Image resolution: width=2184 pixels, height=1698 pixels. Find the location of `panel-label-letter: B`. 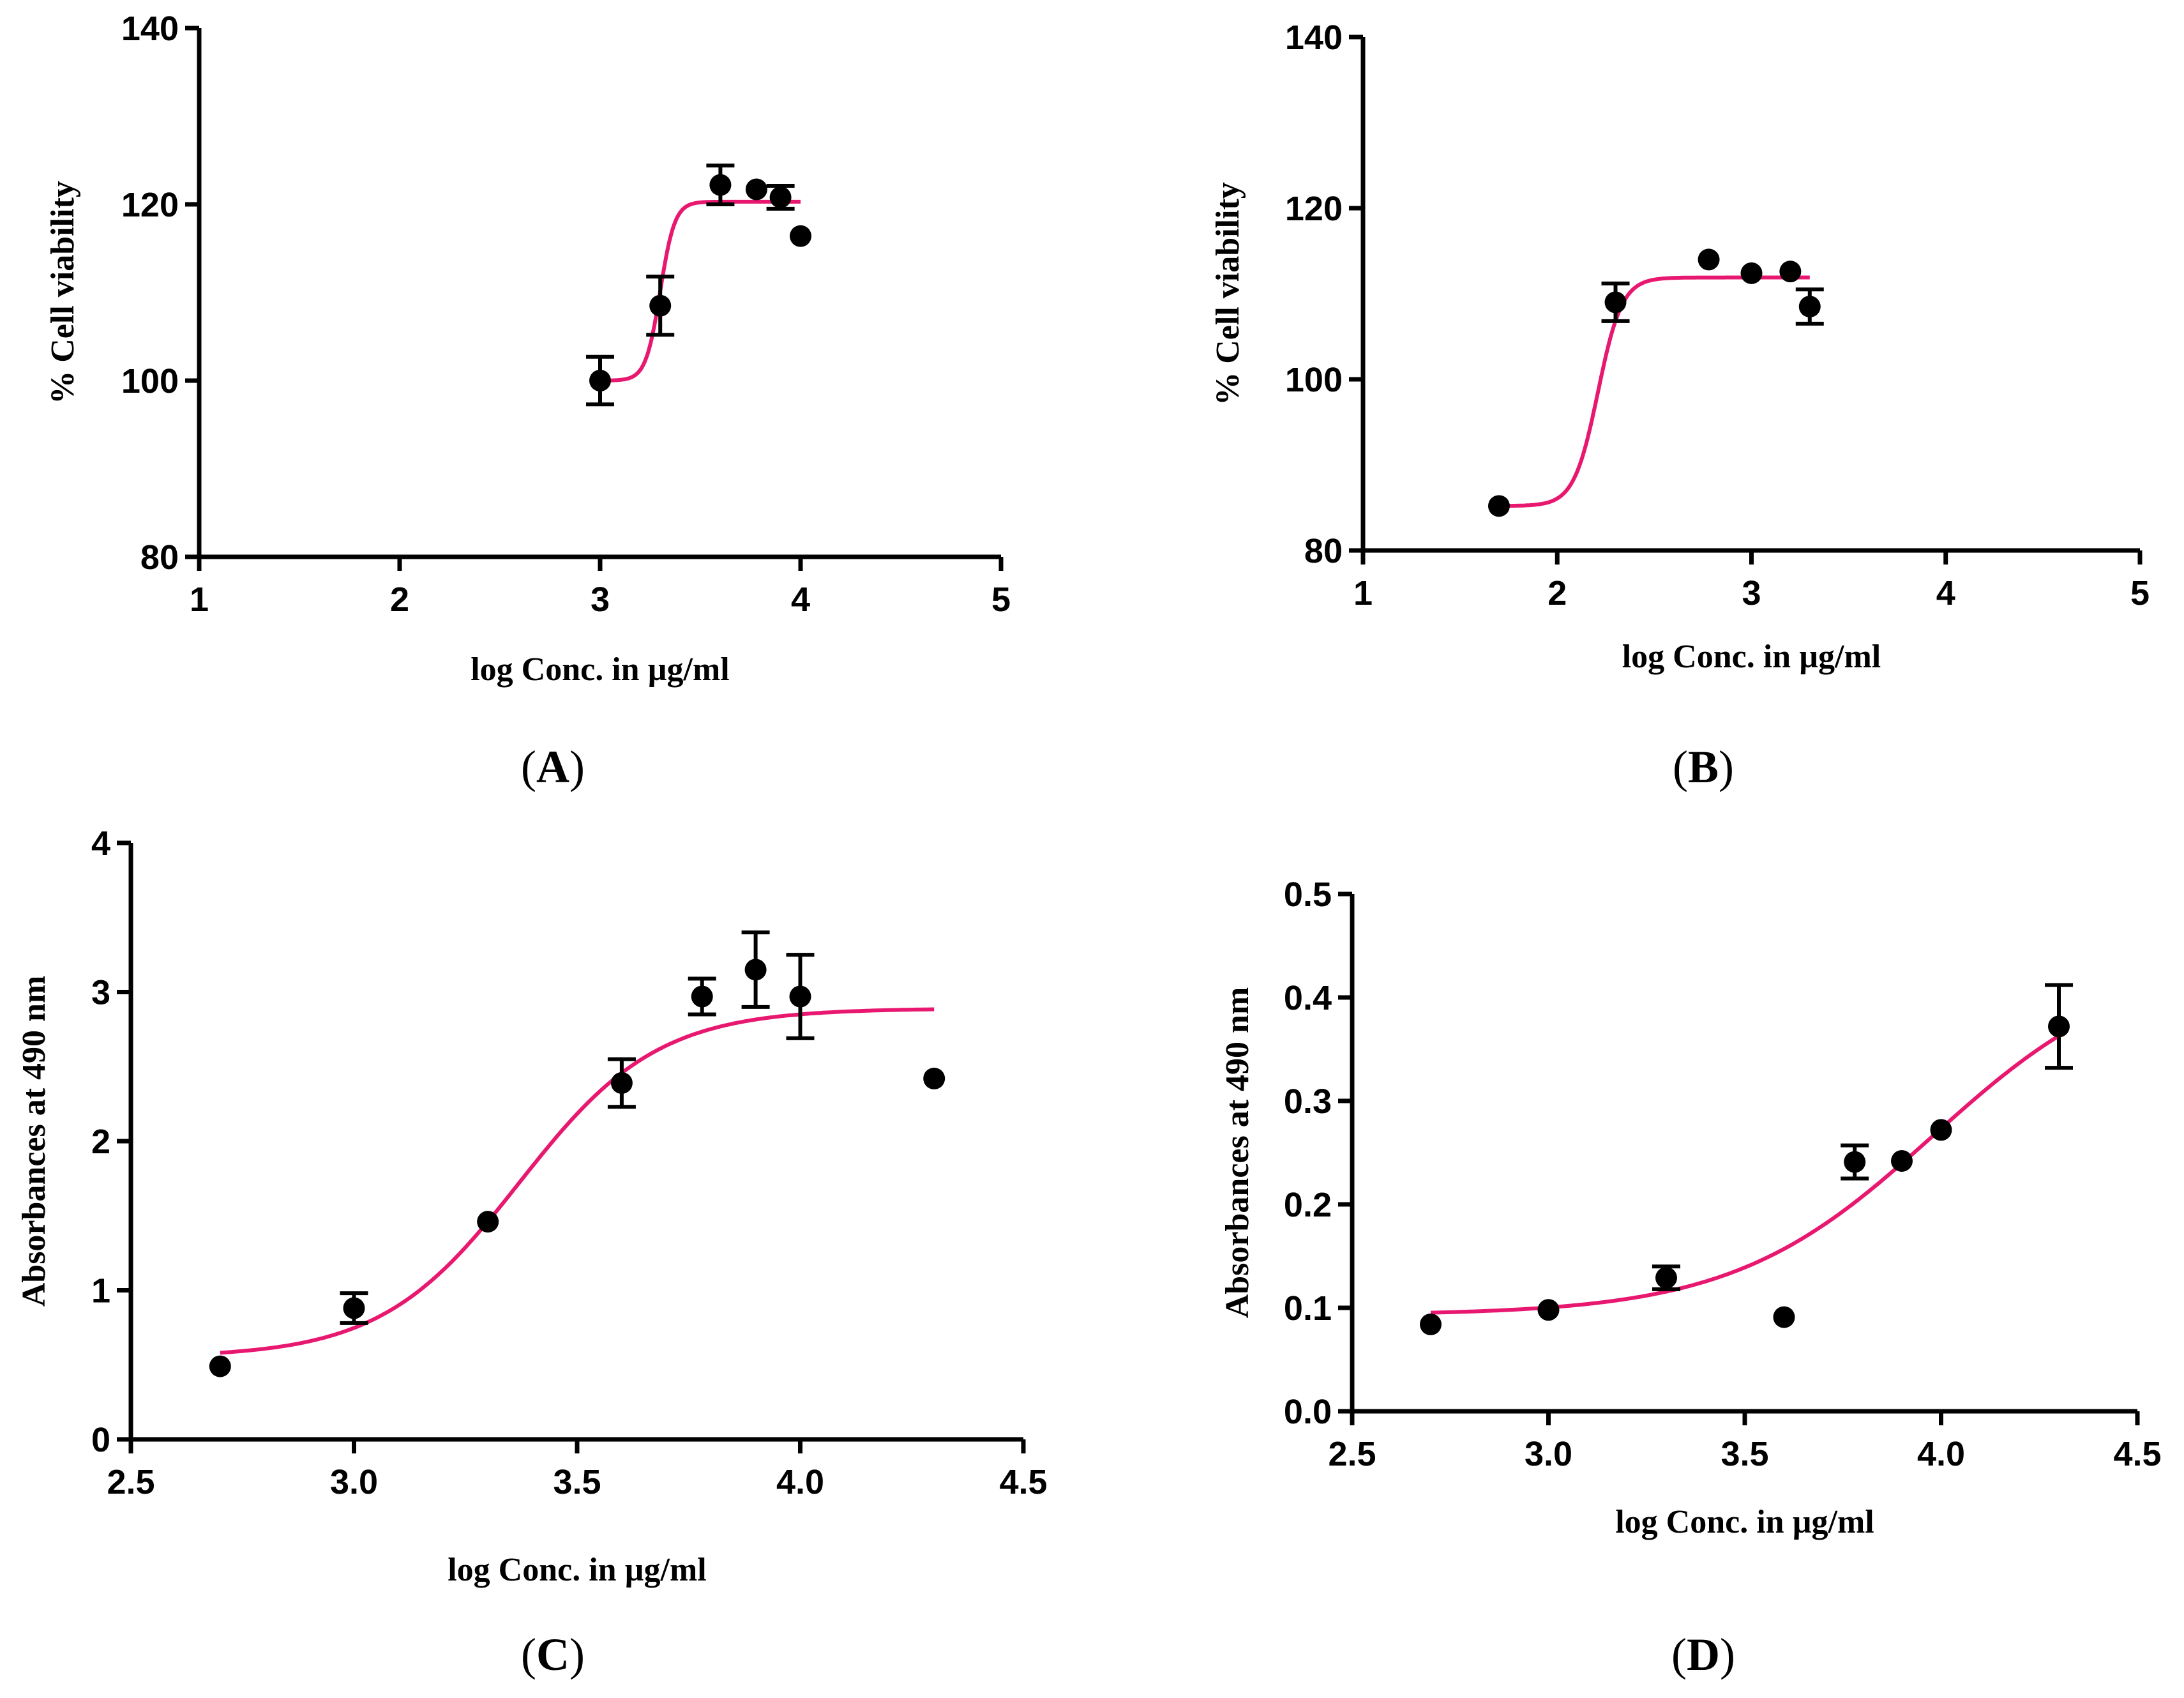

panel-label-letter: B is located at coordinates (1703, 767).